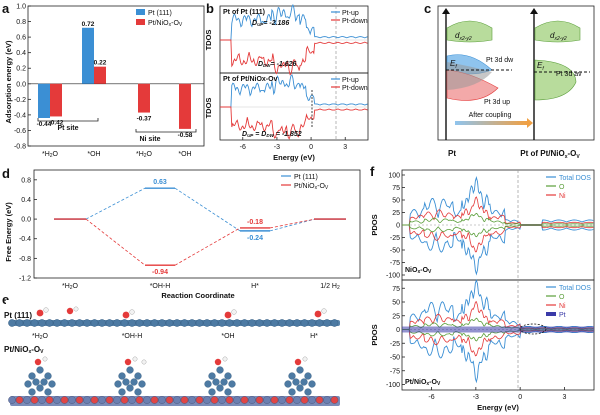 This screenshot has width=600, height=415. Describe the element at coordinates (562, 187) in the screenshot. I see `f-legend-label: O` at that location.